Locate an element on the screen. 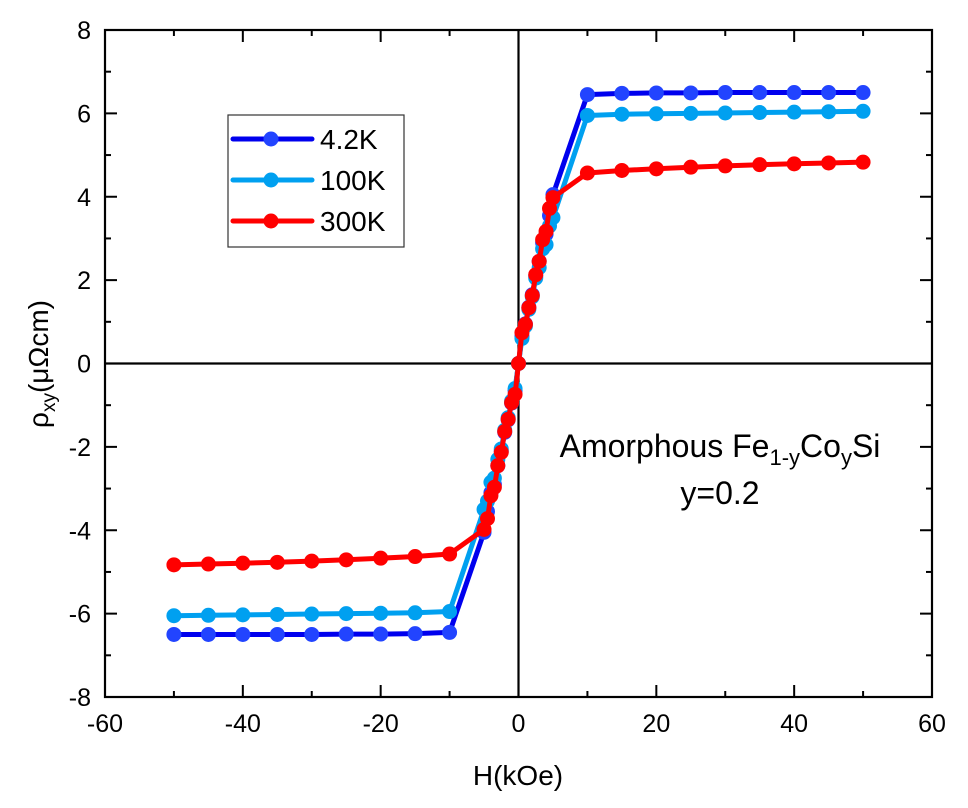 The height and width of the screenshot is (808, 968). annotation-line-1: Amorphous Fe1-yCoySi is located at coordinates (720, 449).